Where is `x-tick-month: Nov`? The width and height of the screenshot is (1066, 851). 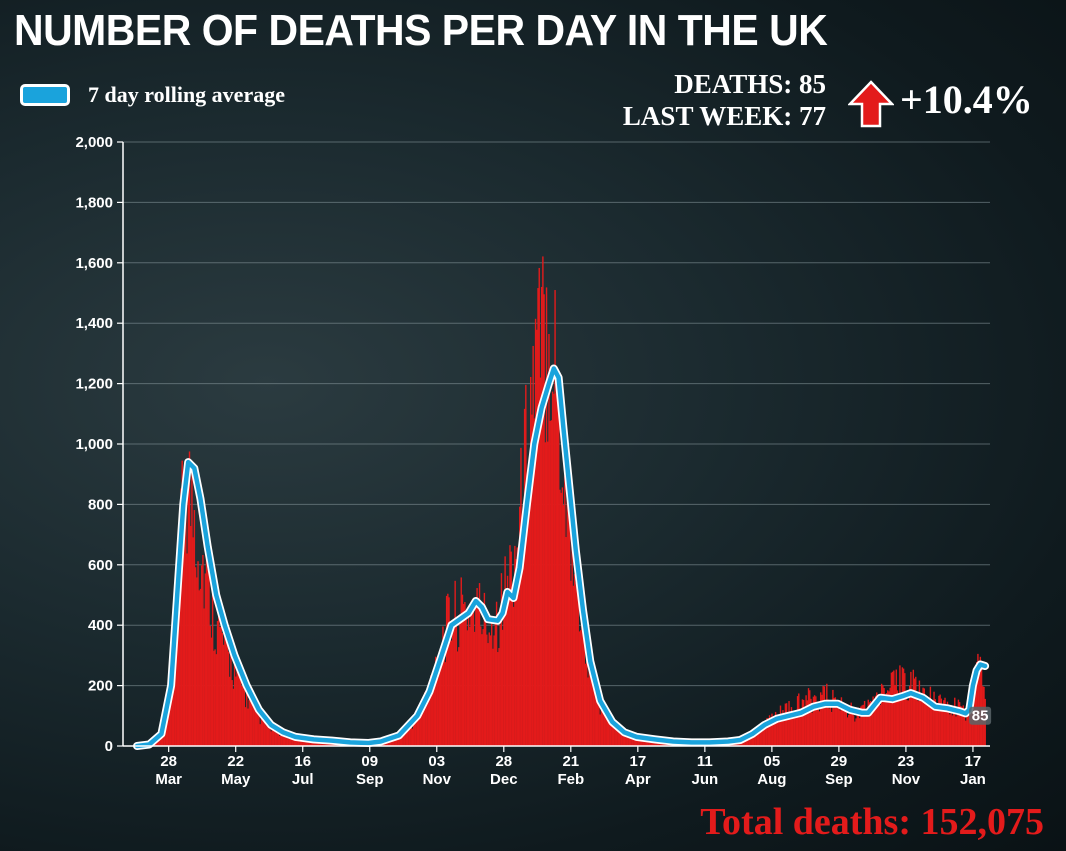
x-tick-month: Nov is located at coordinates (437, 779).